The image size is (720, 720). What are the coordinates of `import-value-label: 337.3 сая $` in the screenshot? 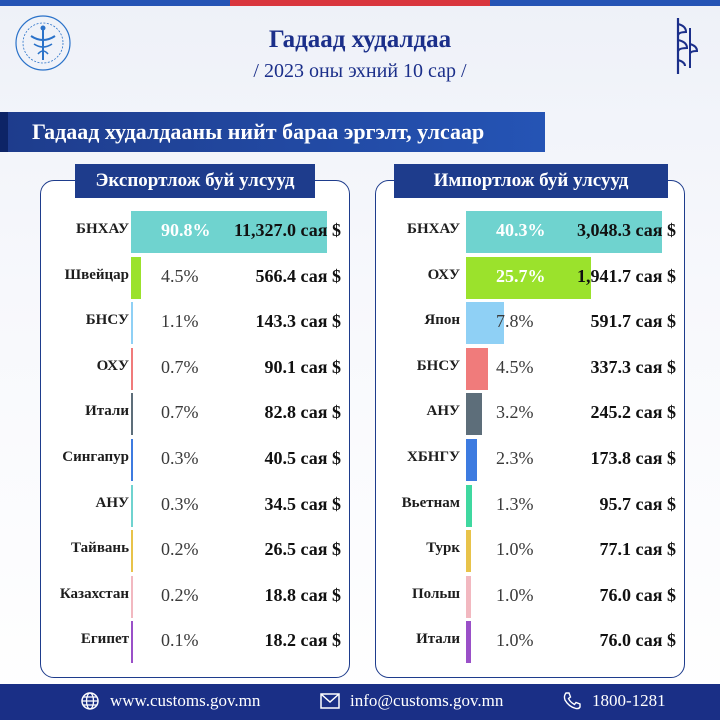 It's located at (633, 366).